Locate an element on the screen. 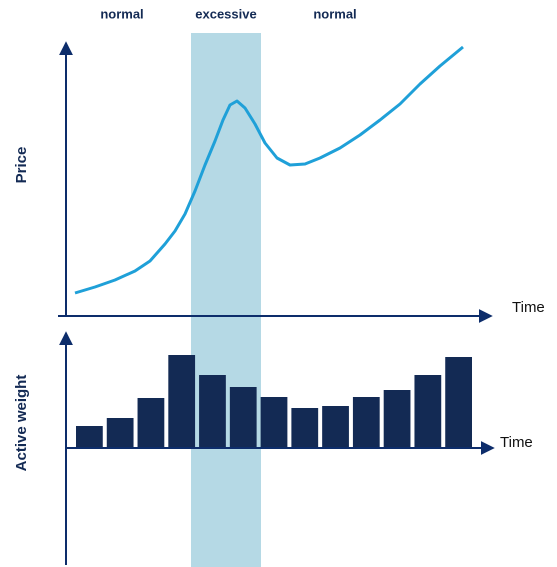 The image size is (557, 567). y-axis-label: Active weight is located at coordinates (21, 423).